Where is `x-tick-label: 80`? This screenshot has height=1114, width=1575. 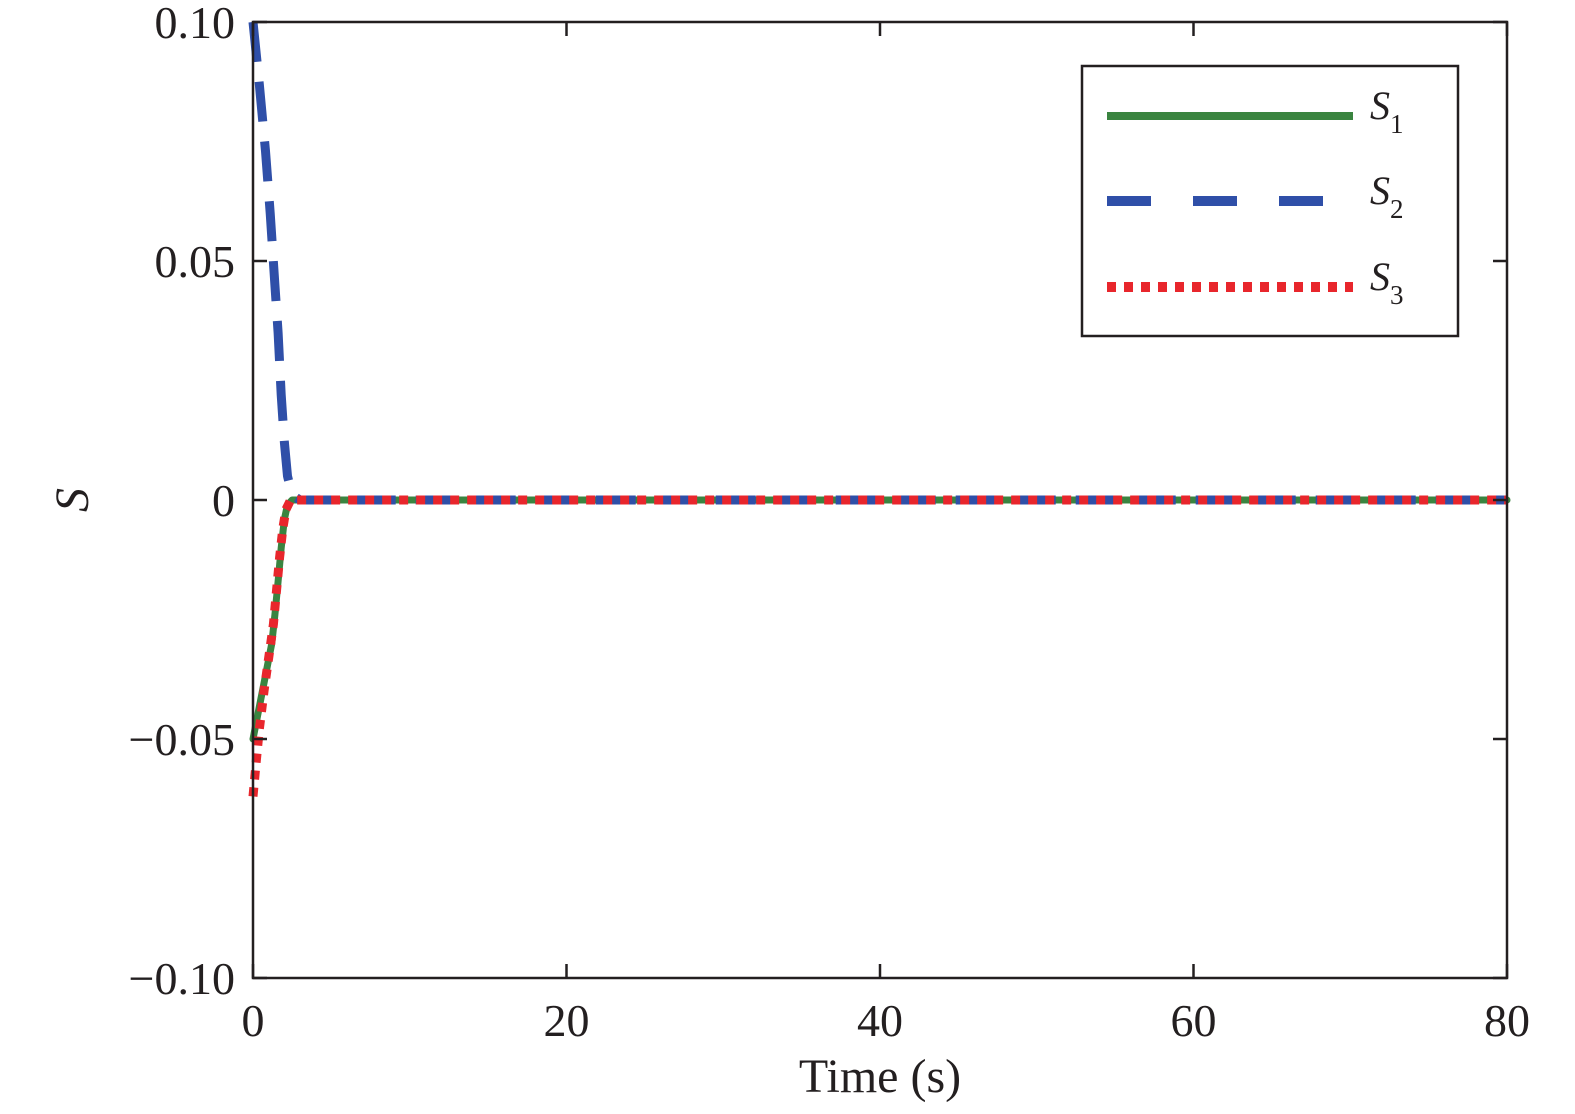
x-tick-label: 80 is located at coordinates (1507, 1020).